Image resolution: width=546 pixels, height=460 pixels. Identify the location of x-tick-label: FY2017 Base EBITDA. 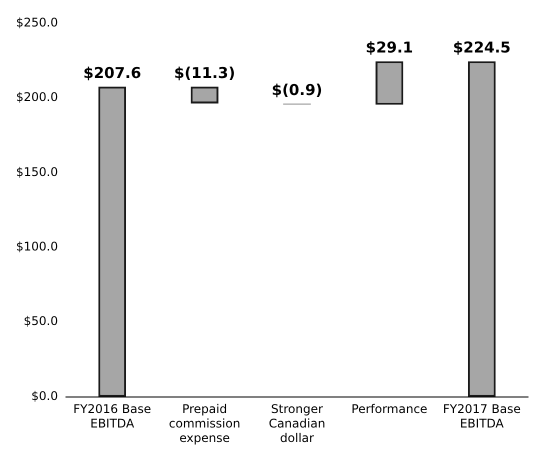
(481, 416).